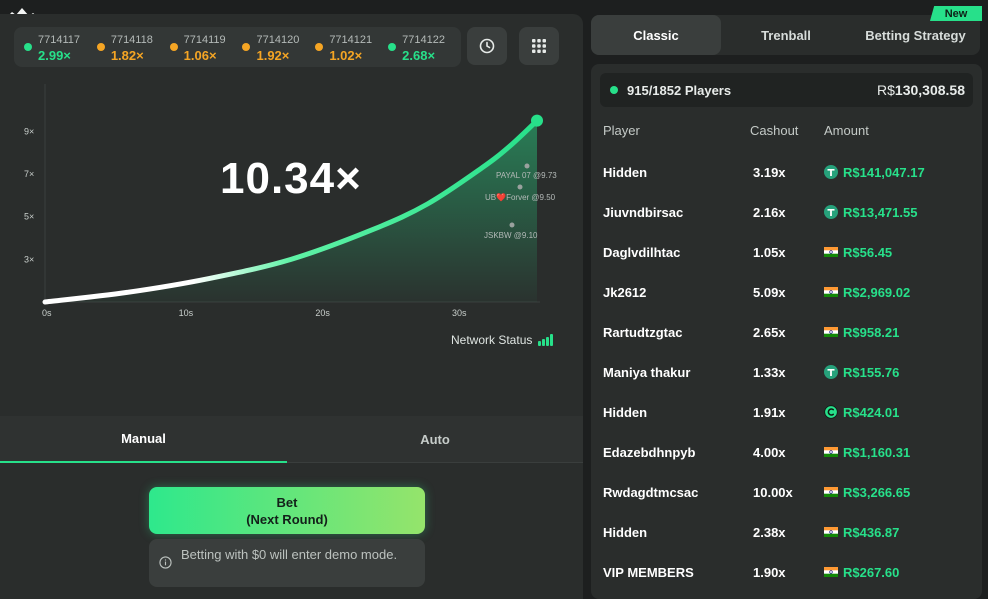 This screenshot has height=599, width=988. What do you see at coordinates (880, 212) in the screenshot?
I see `amount-value: R$13,471.55` at bounding box center [880, 212].